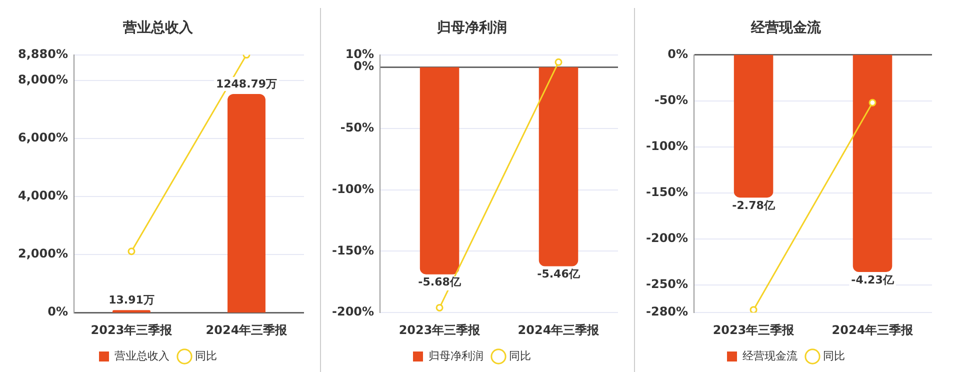  What do you see at coordinates (873, 279) in the screenshot?
I see `data-label: -4.23亿` at bounding box center [873, 279].